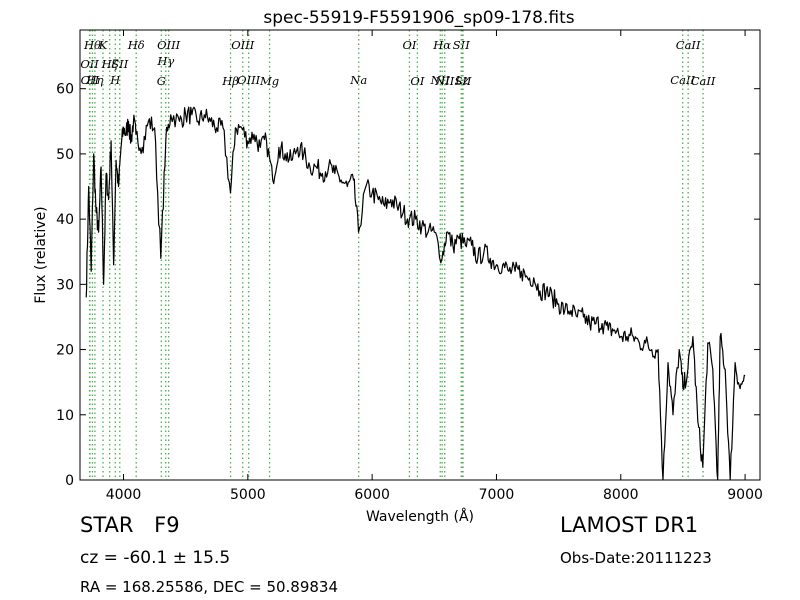 The width and height of the screenshot is (800, 600). What do you see at coordinates (69, 481) in the screenshot?
I see `y-tick-label-0: 0` at bounding box center [69, 481].